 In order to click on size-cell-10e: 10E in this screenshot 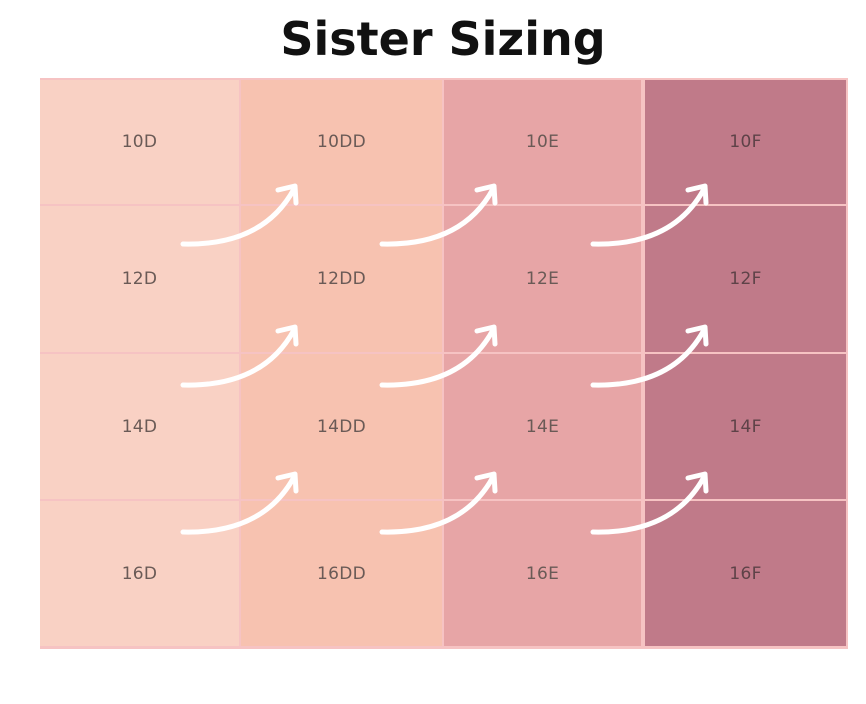, I will do `click(542, 142)`.